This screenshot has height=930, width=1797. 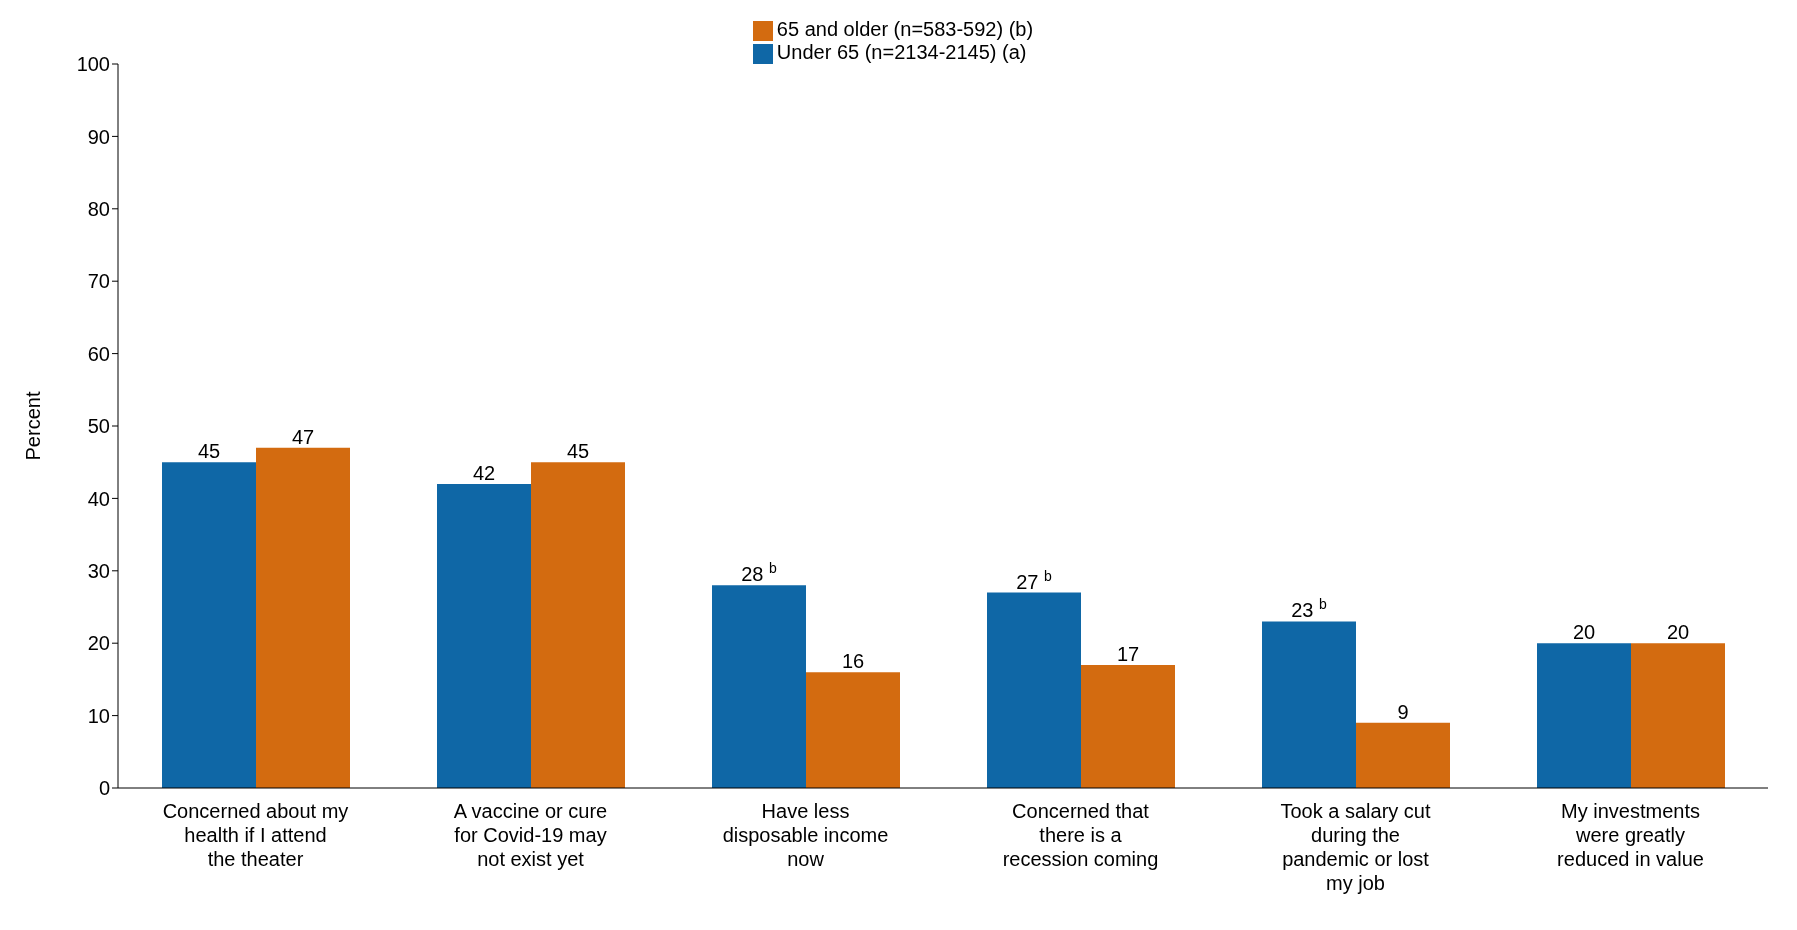 I want to click on y-tick-label: 90, so click(x=98, y=136).